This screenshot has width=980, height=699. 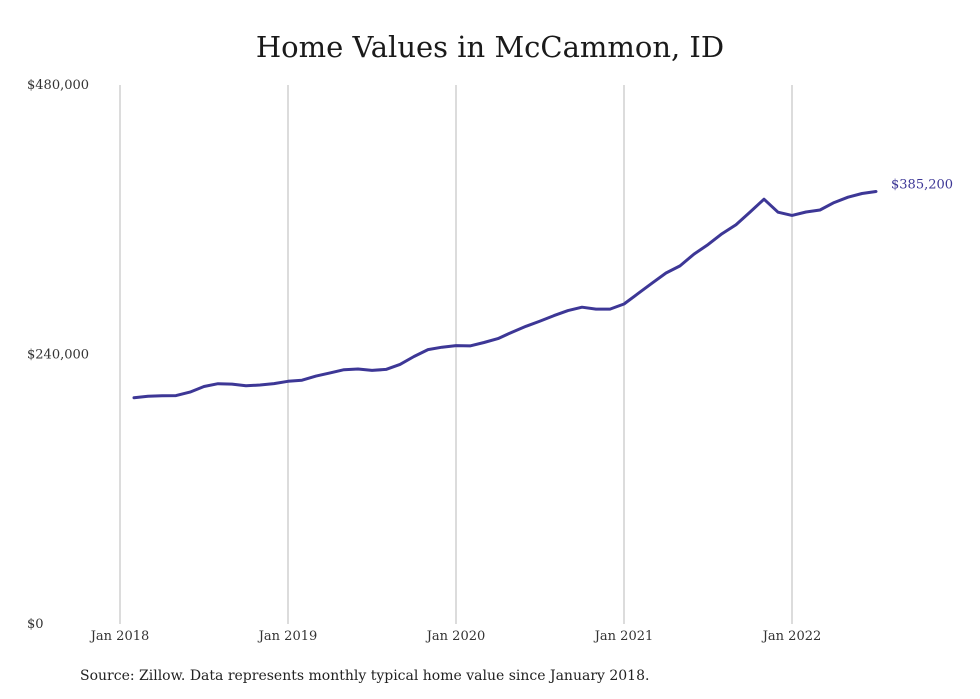 I want to click on x-axis: Jan 2018 Jan 2019 Jan 2020 Jan 2021 Jan 2022, so click(x=455, y=636).